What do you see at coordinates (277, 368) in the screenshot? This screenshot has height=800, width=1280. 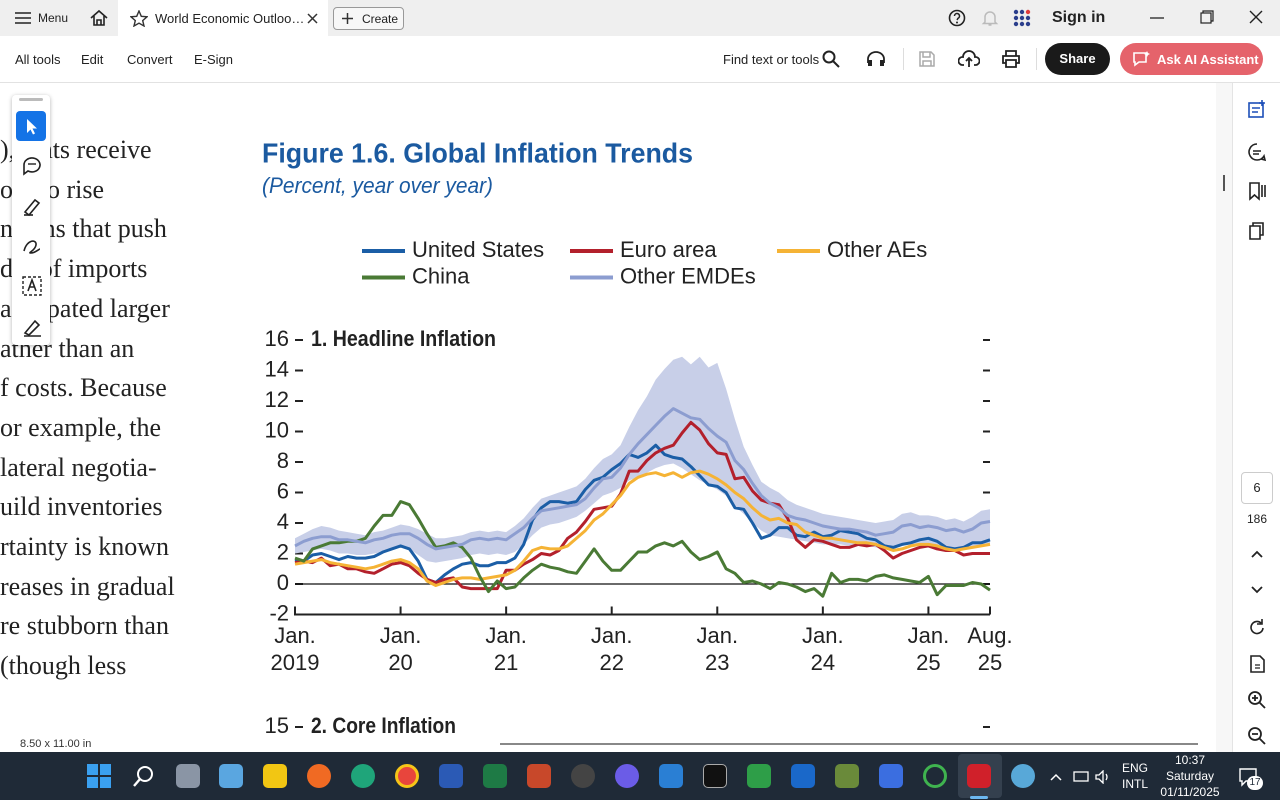 I see `y-tick-label: 14` at bounding box center [277, 368].